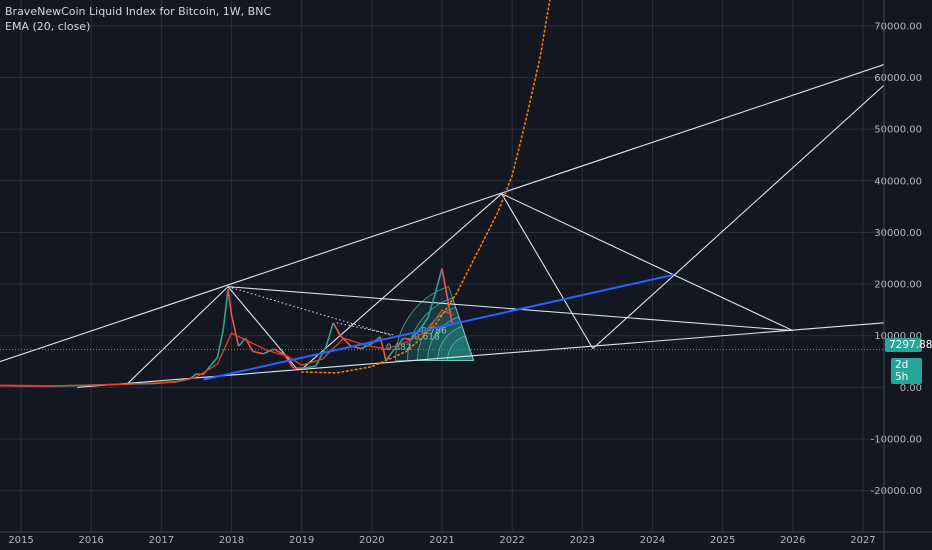 This screenshot has width=932, height=550. What do you see at coordinates (441, 540) in the screenshot?
I see `x-tick-label: 2021` at bounding box center [441, 540].